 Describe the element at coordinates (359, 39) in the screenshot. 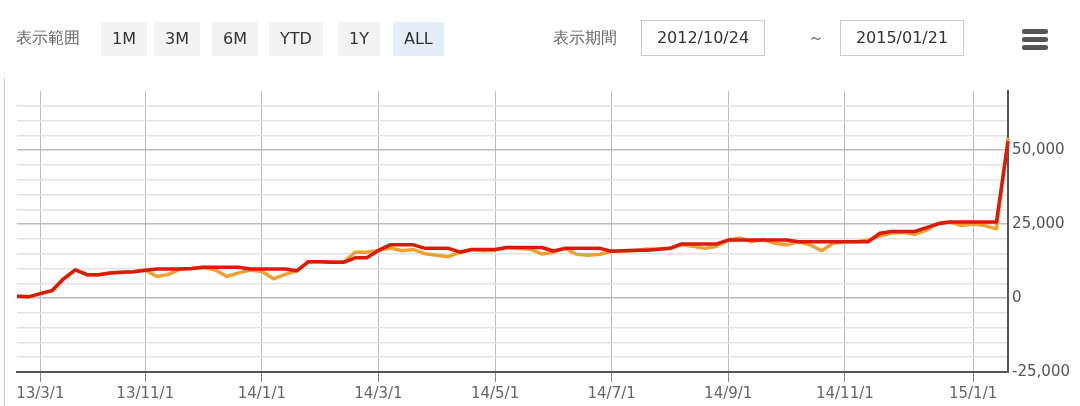

I see `text: 1Y` at that location.